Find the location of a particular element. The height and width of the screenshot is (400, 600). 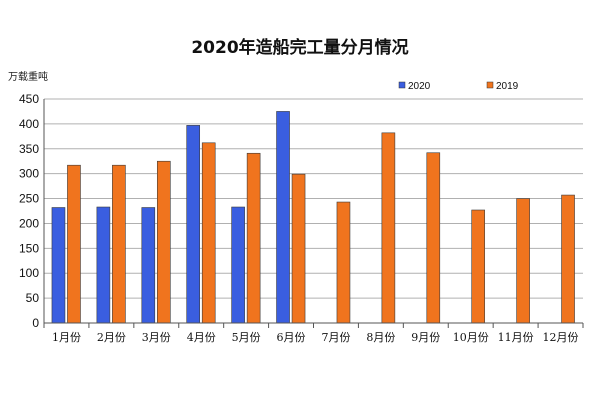

x-tick-label: 1月份 is located at coordinates (66, 337).